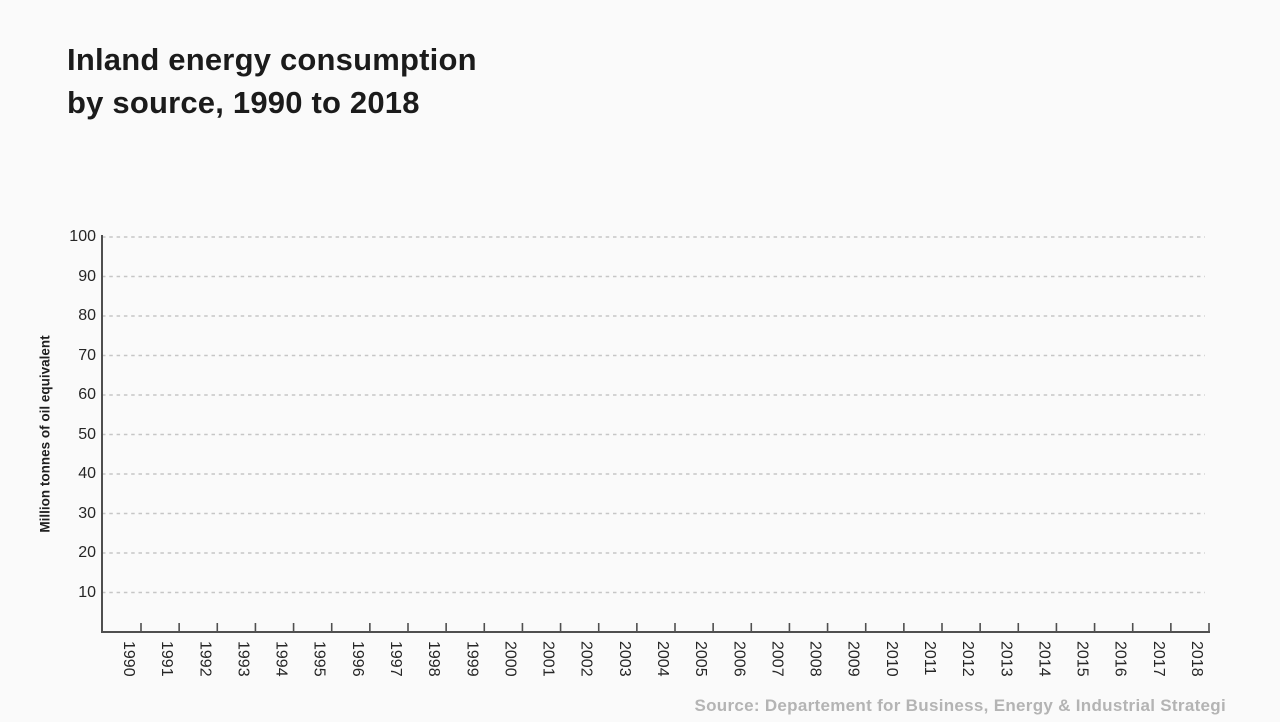  What do you see at coordinates (205, 659) in the screenshot?
I see `x-tick-label-1992: 1992` at bounding box center [205, 659].